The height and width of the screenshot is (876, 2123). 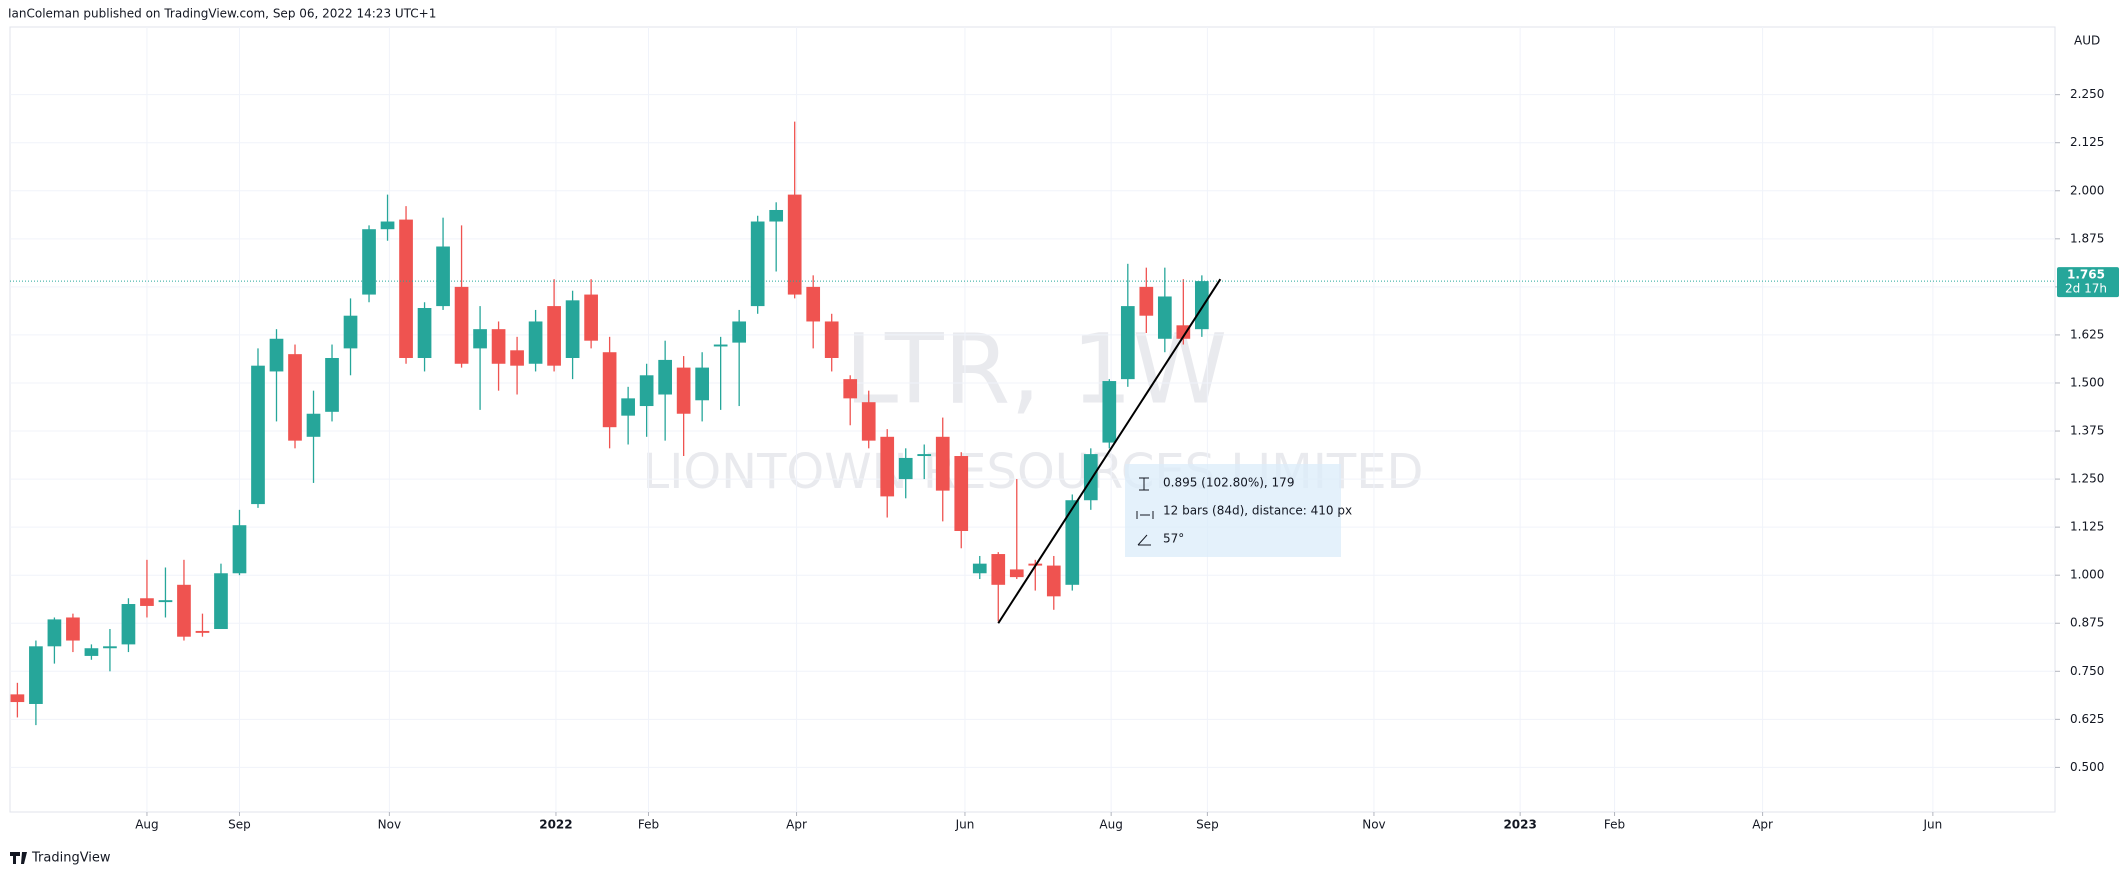 What do you see at coordinates (2087, 671) in the screenshot?
I see `y-tick-label: 0.750` at bounding box center [2087, 671].